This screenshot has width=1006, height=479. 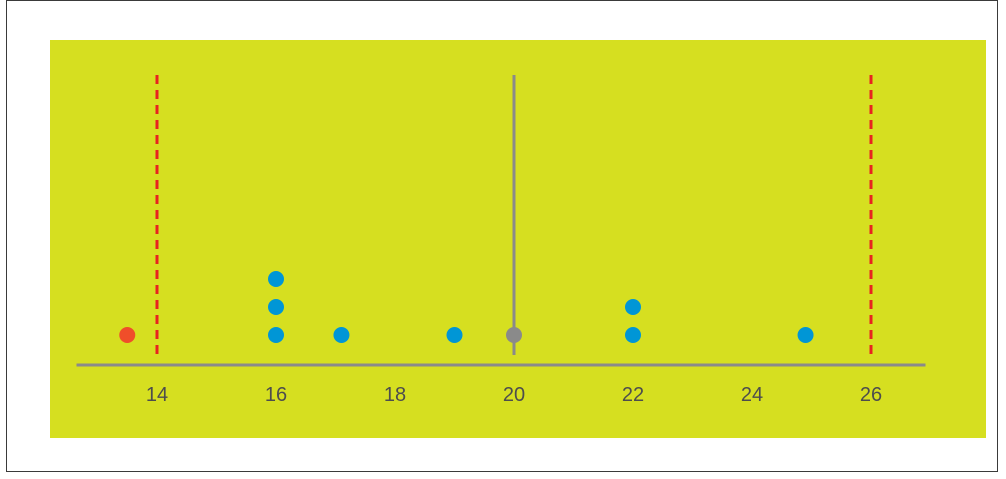 I want to click on x-tick-label: 20, so click(x=514, y=395).